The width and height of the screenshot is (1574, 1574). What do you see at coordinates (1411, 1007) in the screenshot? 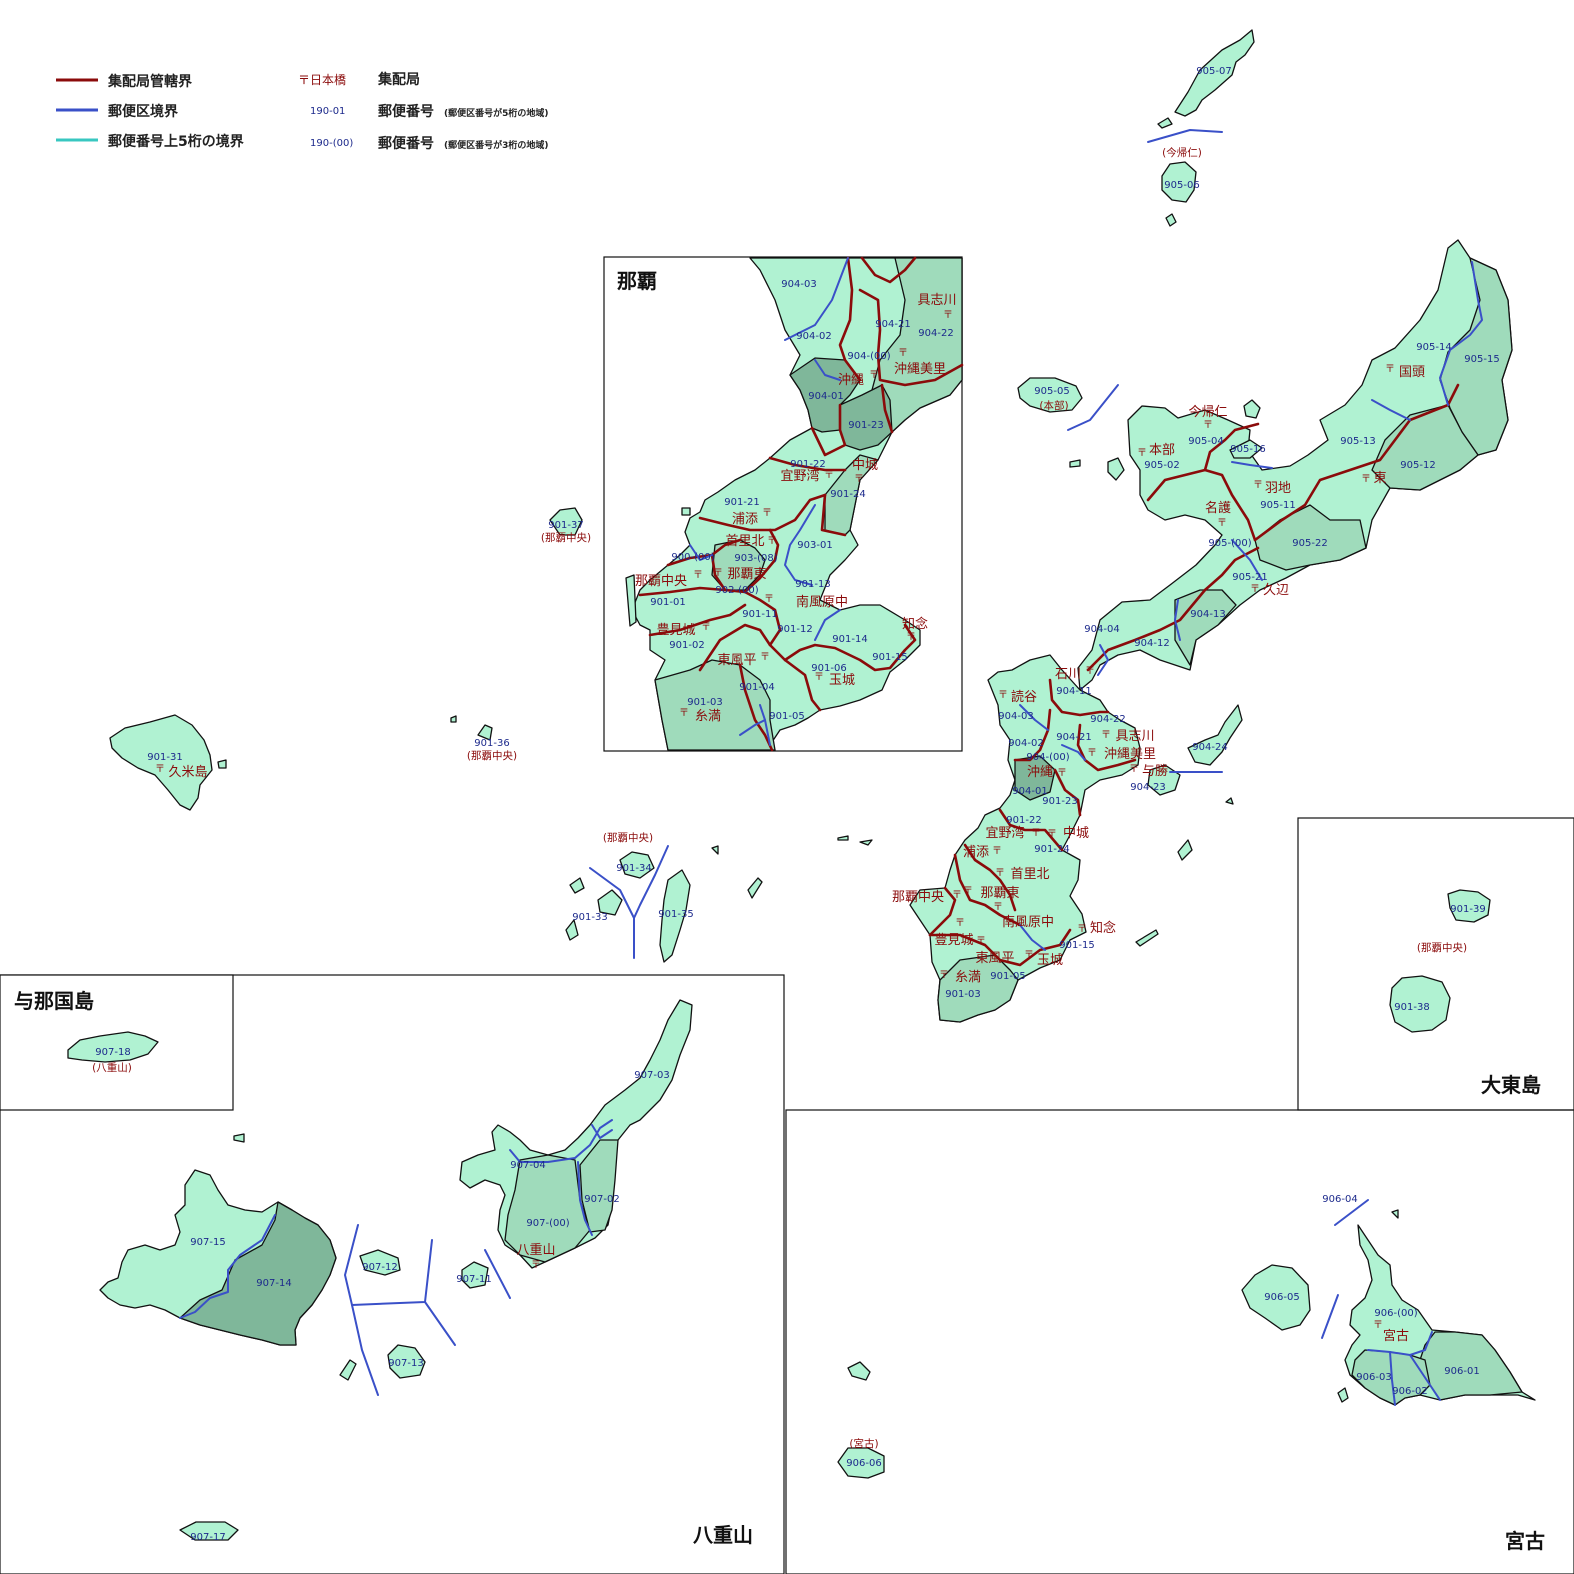
I see `zip-label-z40: 901-38` at bounding box center [1411, 1007].